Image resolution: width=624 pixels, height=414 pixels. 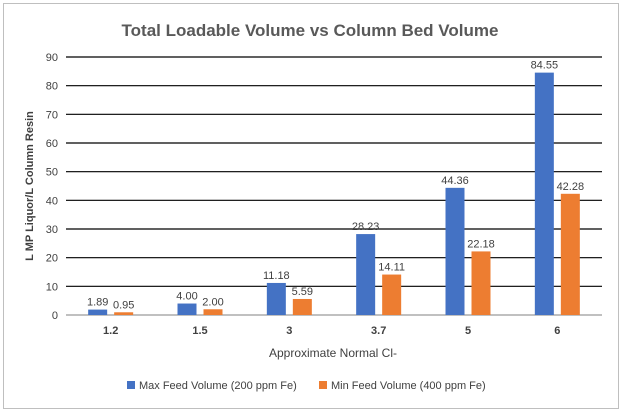 I want to click on bar-min-3.7, so click(x=392, y=294).